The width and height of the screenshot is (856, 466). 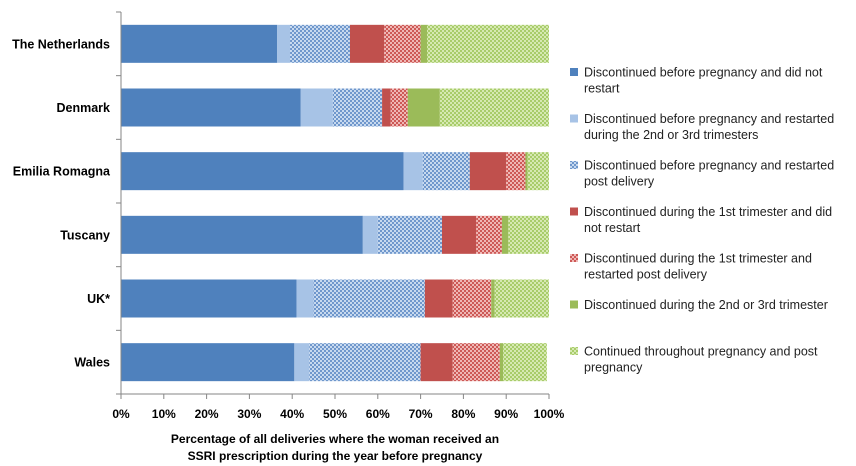 I want to click on x-tick-label: 90%, so click(x=506, y=414).